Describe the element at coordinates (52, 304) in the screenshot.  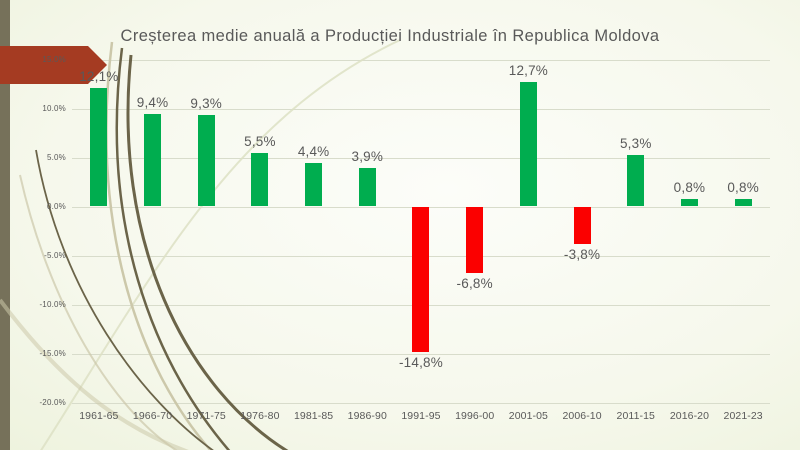
I see `y-axis-tick-label: -10.0%` at that location.